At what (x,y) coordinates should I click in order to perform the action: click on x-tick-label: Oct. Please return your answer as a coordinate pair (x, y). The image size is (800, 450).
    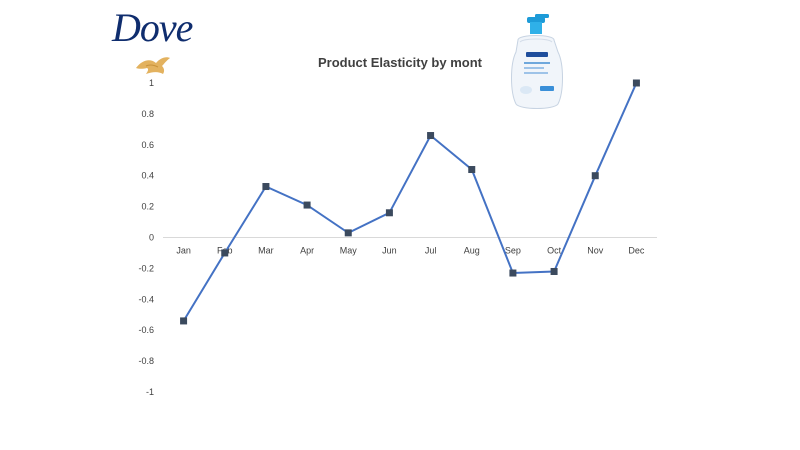
    Looking at the image, I should click on (554, 251).